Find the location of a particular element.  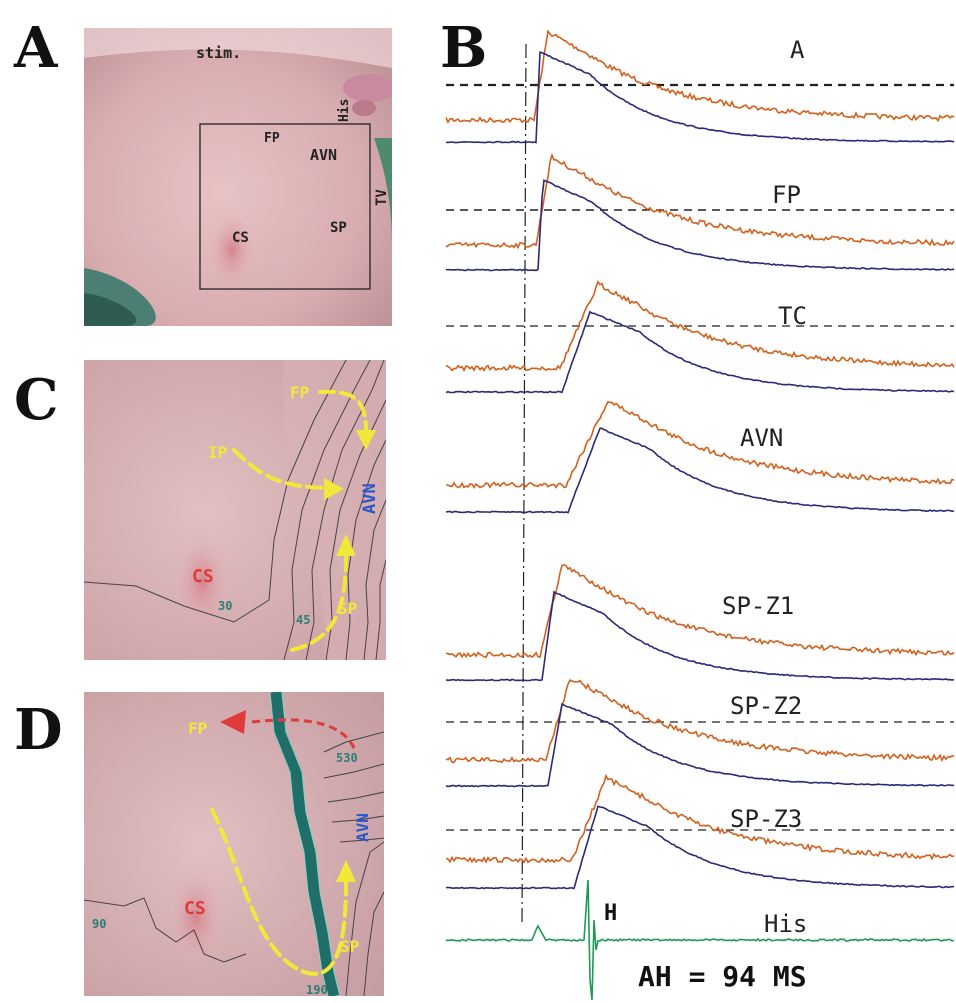

trace-orange-tc is located at coordinates (700, 326).